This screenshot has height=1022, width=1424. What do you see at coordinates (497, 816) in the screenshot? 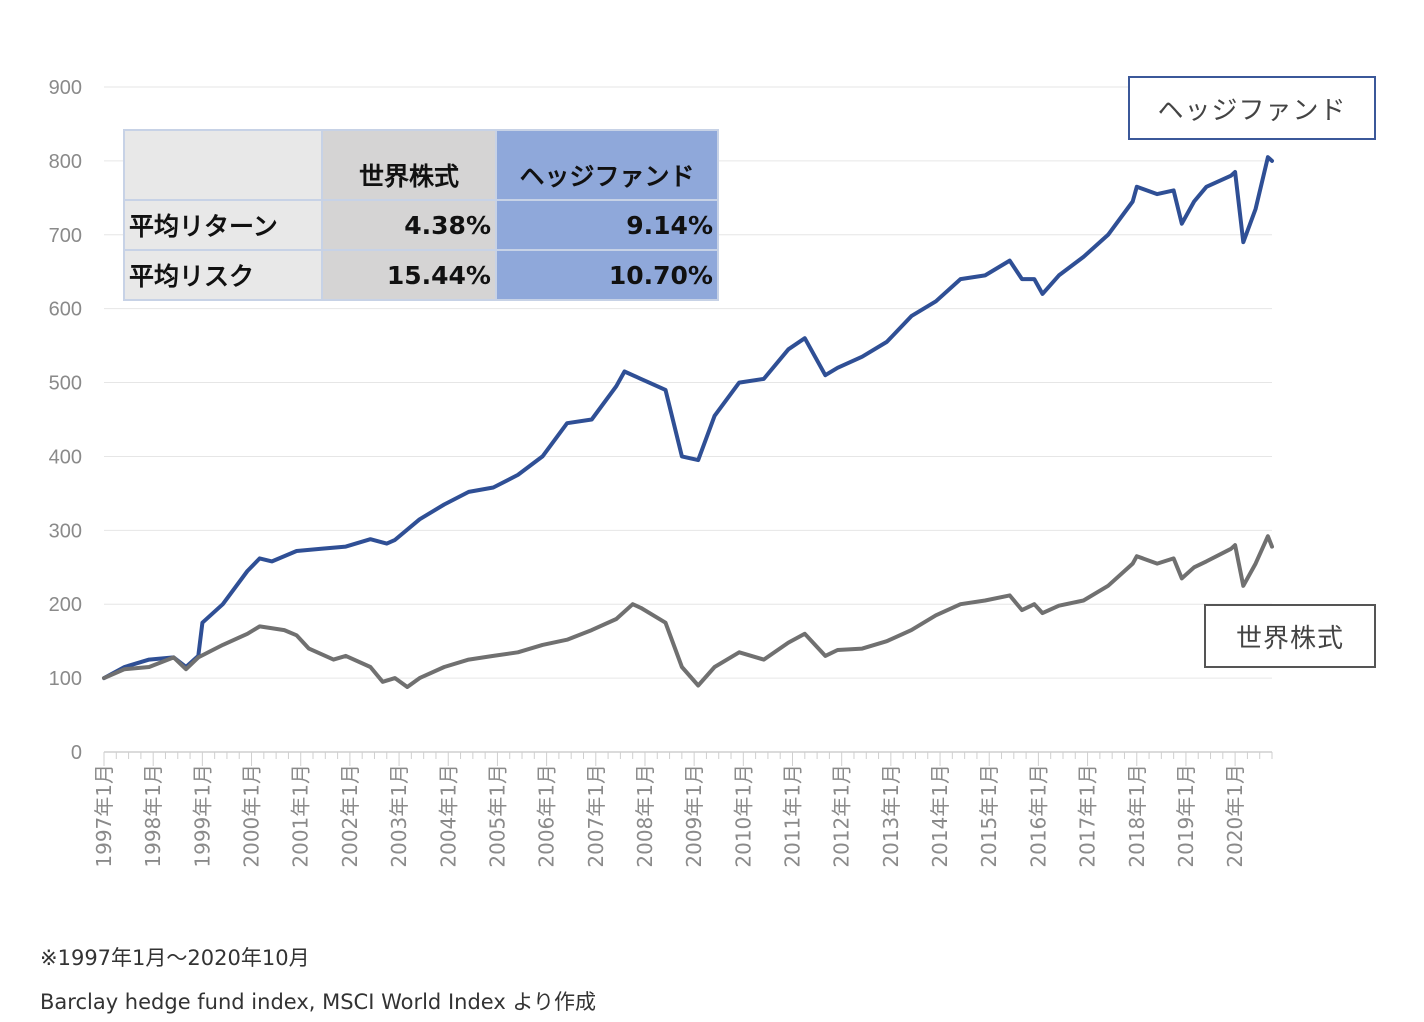
I see `x-tick-label: 2005年1月` at bounding box center [497, 816].